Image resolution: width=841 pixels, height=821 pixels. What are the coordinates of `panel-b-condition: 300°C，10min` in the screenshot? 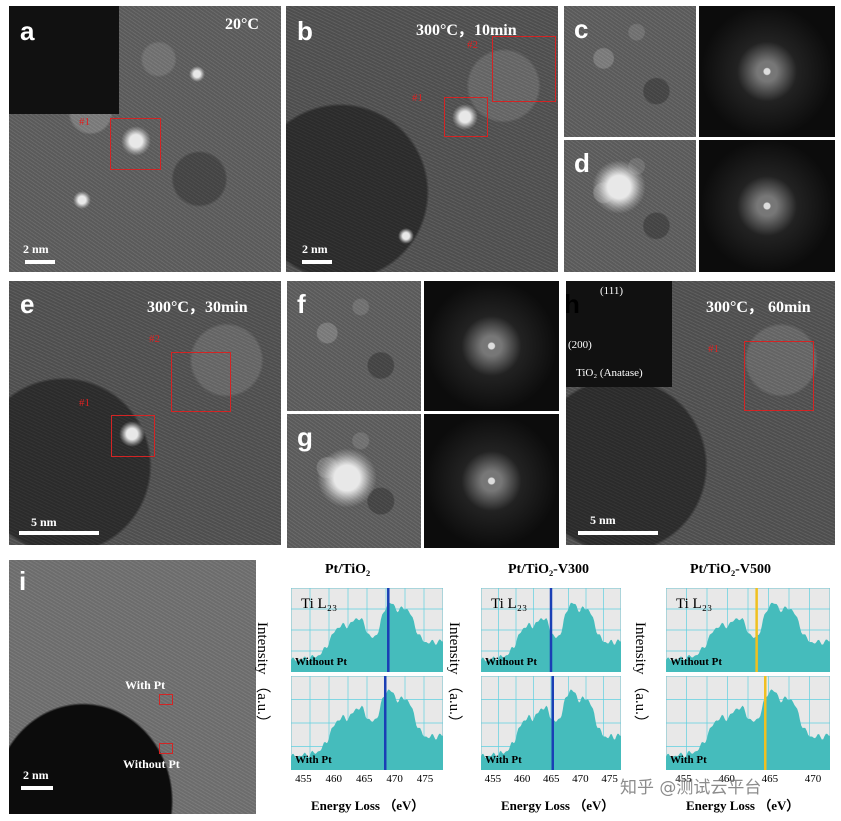 It's located at (466, 30).